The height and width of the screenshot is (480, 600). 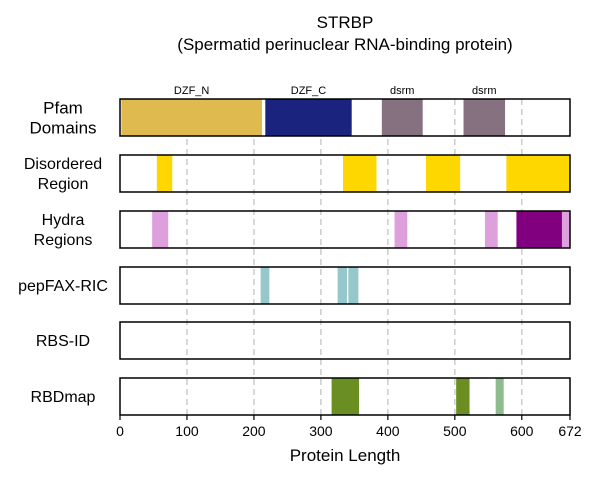 What do you see at coordinates (63, 107) in the screenshot?
I see `track-label-0-0: Pfam` at bounding box center [63, 107].